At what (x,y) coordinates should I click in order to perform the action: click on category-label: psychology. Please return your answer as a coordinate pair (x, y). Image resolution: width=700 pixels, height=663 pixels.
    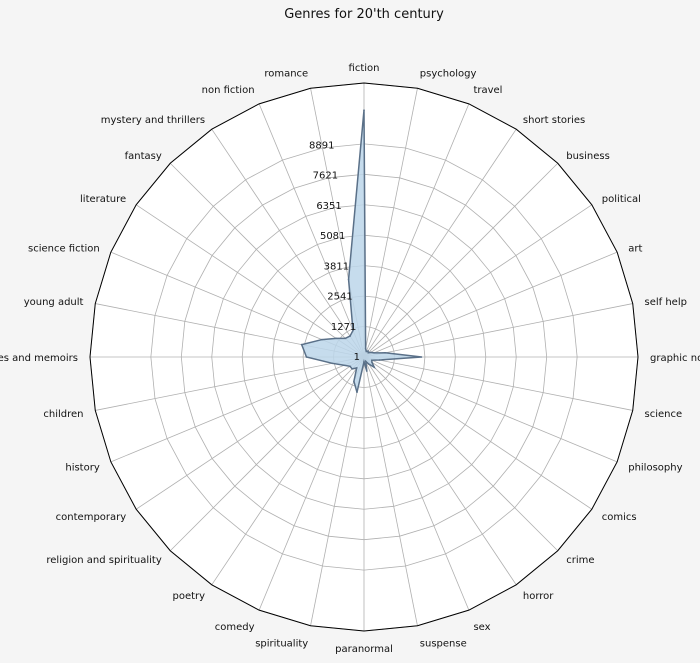
    Looking at the image, I should click on (448, 73).